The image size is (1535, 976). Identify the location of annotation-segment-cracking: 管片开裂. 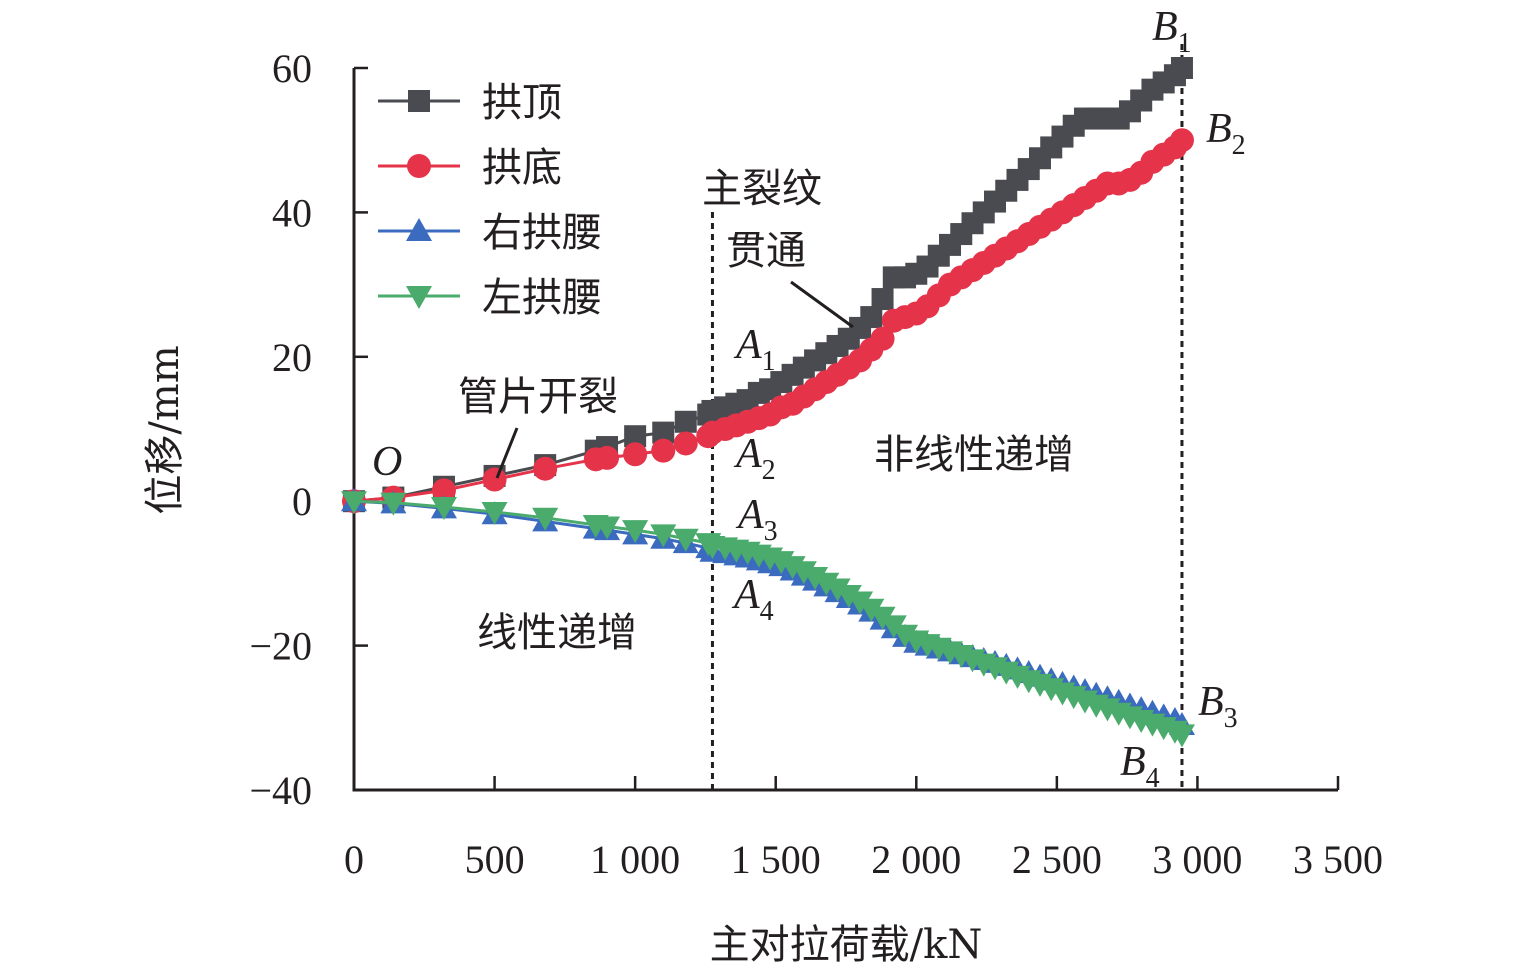
(538, 397).